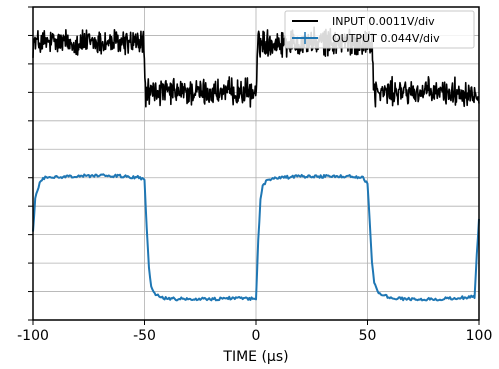 The image size is (499, 369). Describe the element at coordinates (33, 336) in the screenshot. I see `x-tick-label: -100` at that location.